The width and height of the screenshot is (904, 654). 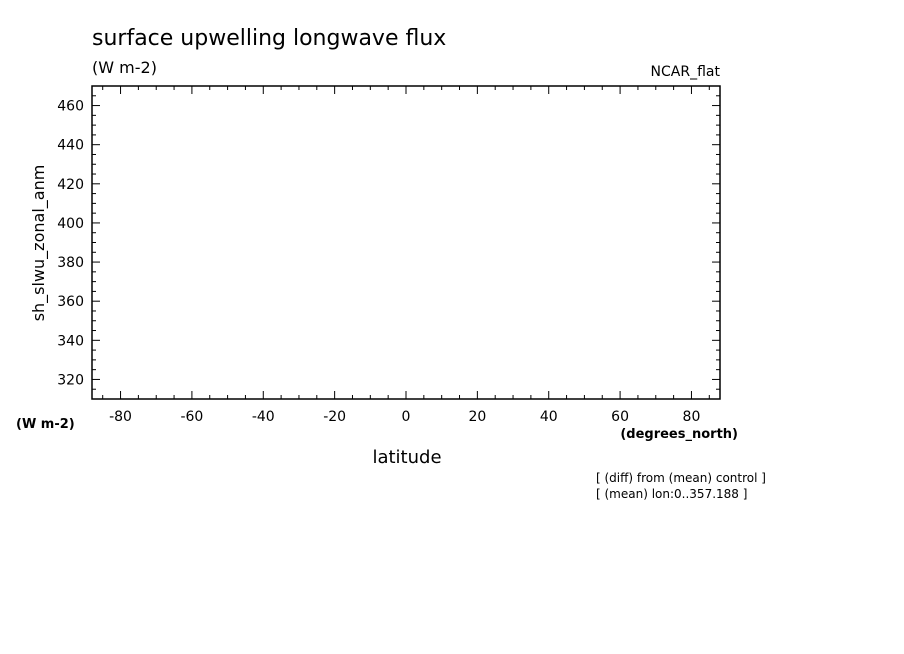 I want to click on x-axis-units: (degrees_north), so click(x=679, y=434).